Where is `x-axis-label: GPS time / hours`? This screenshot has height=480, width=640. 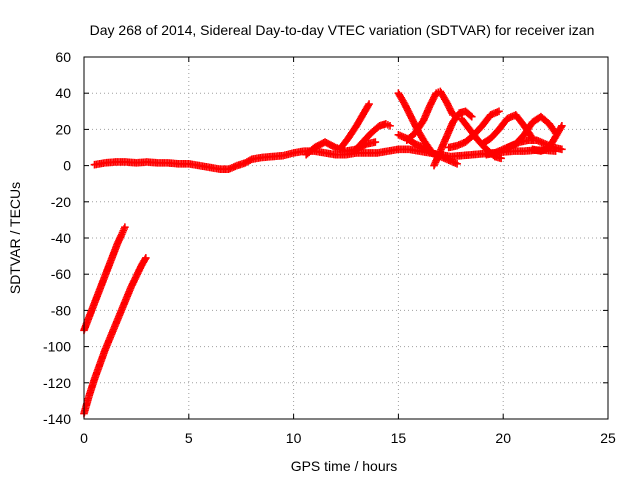
x-axis-label: GPS time / hours is located at coordinates (344, 466).